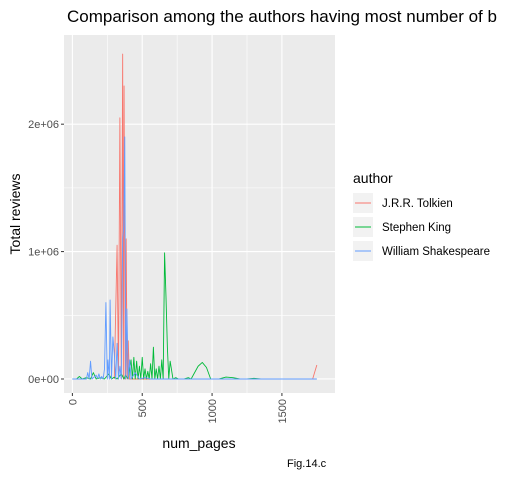 The image size is (515, 477). I want to click on legend-label: William Shakespeare, so click(436, 252).